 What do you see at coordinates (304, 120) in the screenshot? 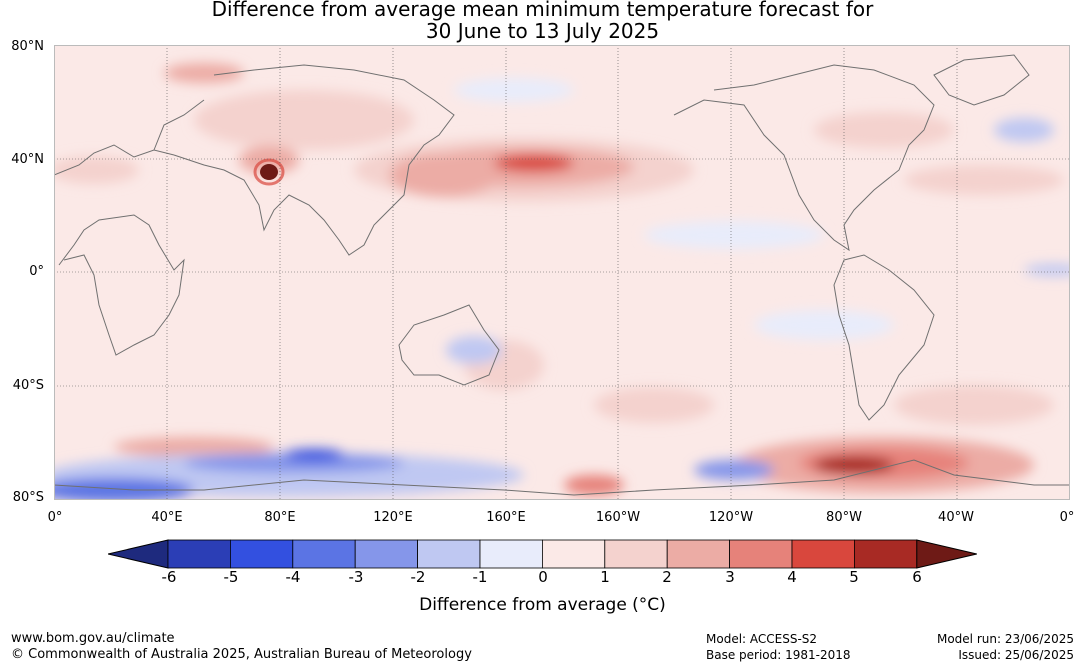
I see `warm-siberia` at bounding box center [304, 120].